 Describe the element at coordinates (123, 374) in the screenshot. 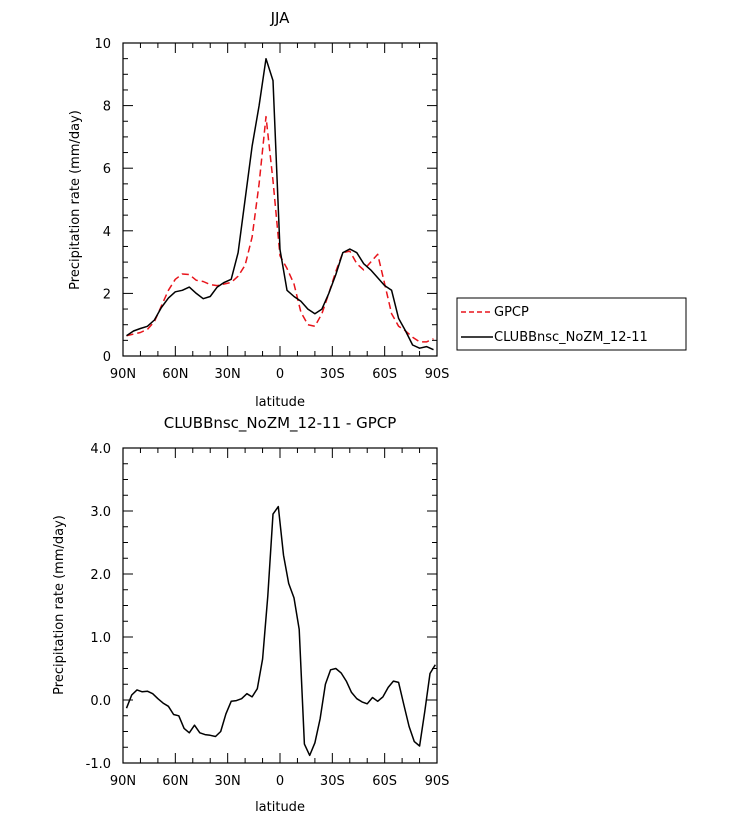

I see `top-panel-x-tick-label: 90N` at that location.